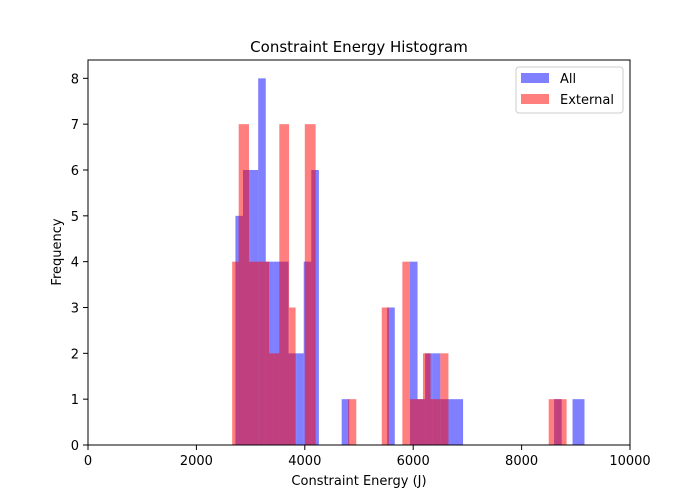  Describe the element at coordinates (75, 354) in the screenshot. I see `y-tick-label: 2` at that location.